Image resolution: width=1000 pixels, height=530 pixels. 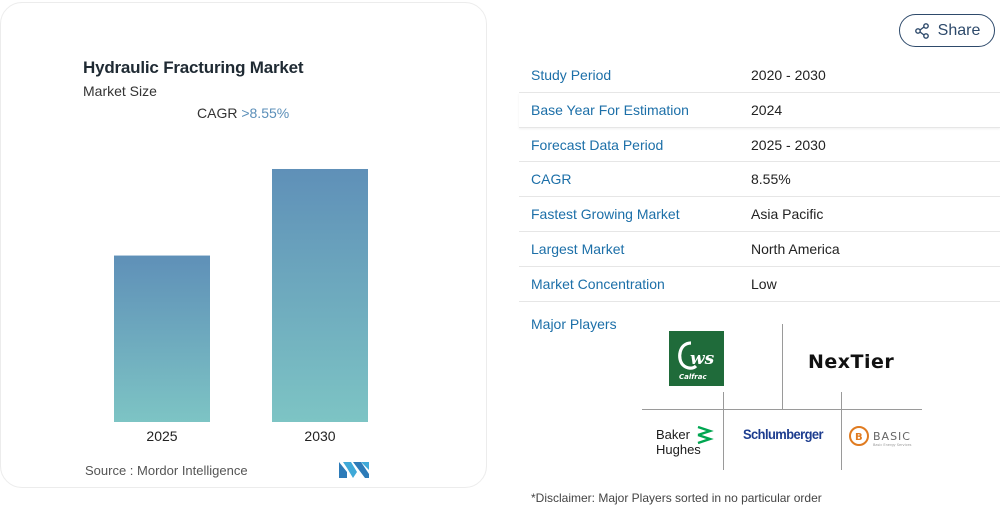 I want to click on chart-subtitle: Market Size, so click(x=120, y=91).